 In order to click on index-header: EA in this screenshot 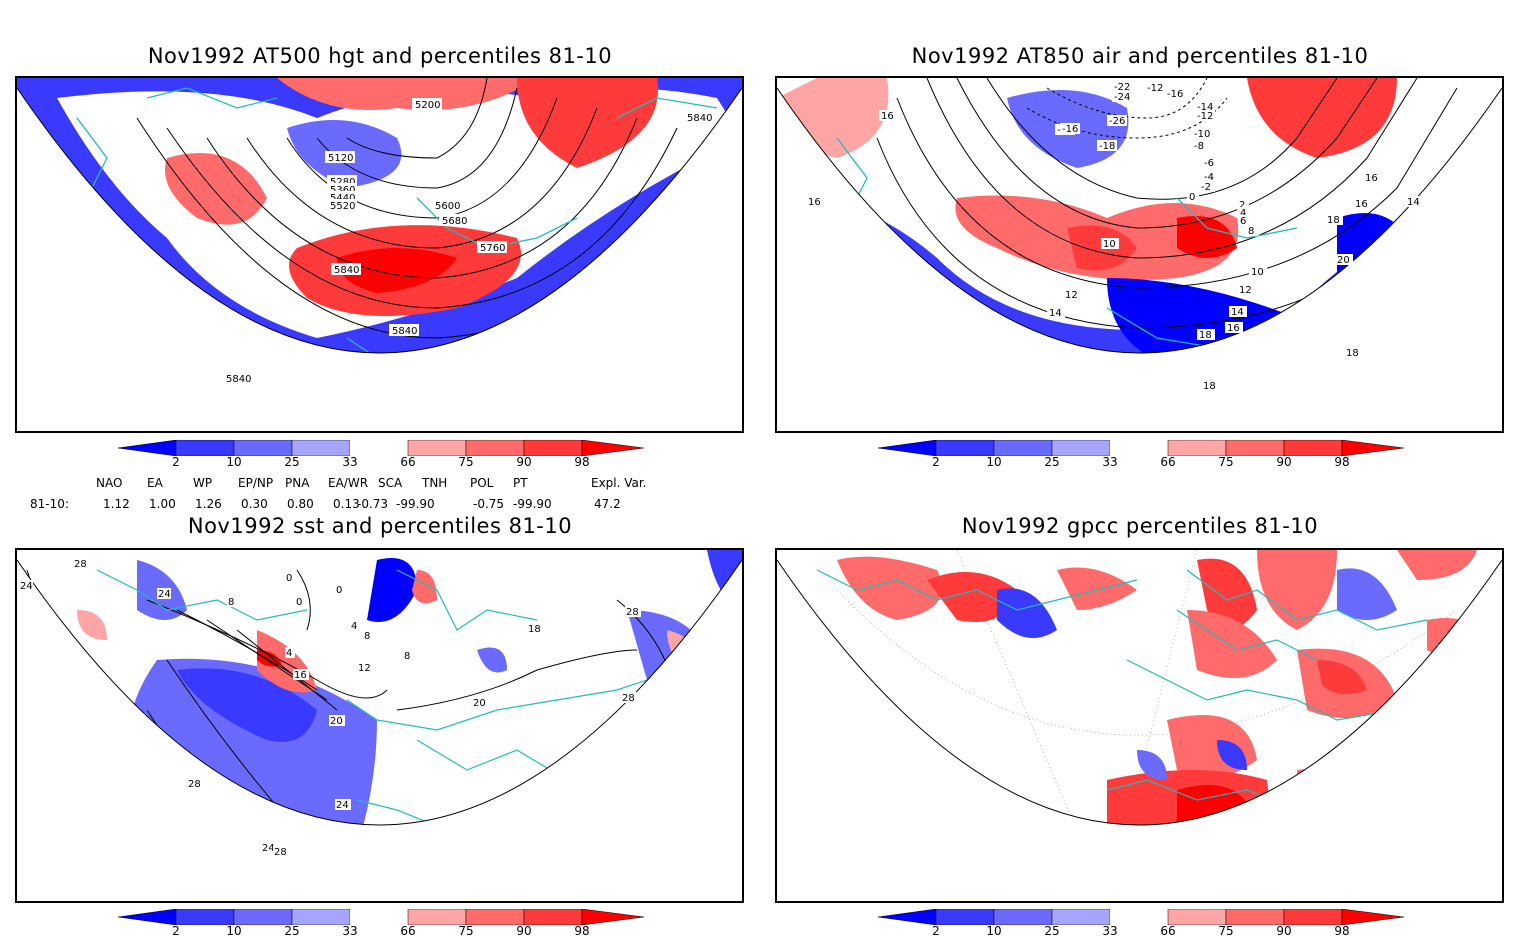, I will do `click(155, 483)`.